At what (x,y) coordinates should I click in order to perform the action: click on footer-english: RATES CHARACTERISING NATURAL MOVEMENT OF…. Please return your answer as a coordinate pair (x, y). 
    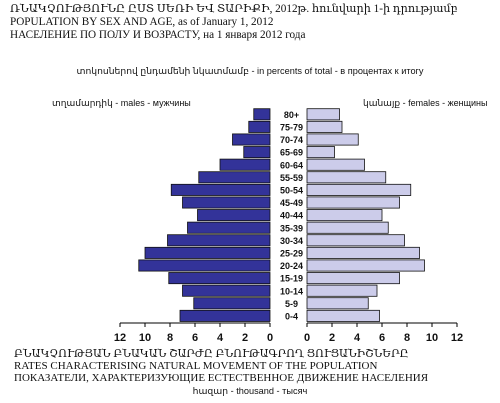
    Looking at the image, I should click on (196, 366).